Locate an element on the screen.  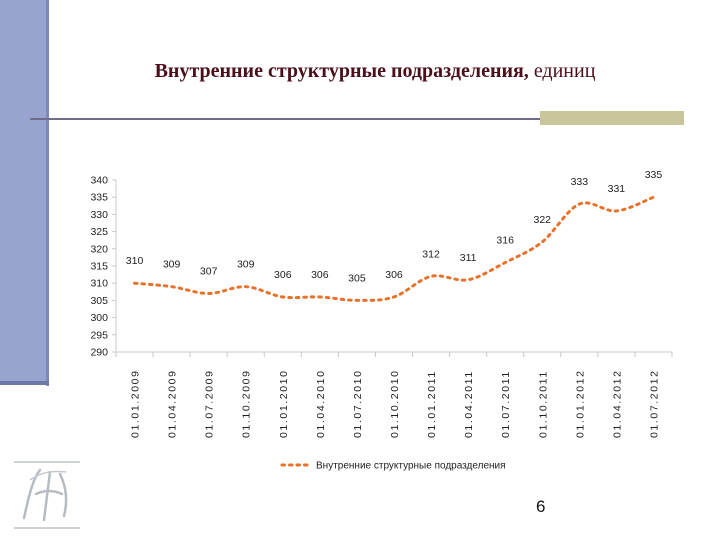
y-tick-label: 310 is located at coordinates (99, 284).